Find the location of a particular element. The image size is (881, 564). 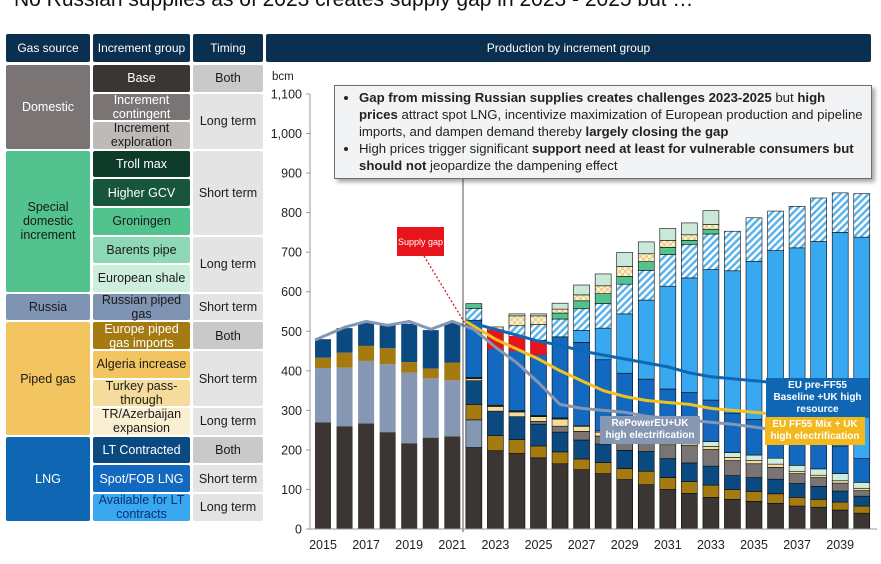

increment-group-european-shale: European shale is located at coordinates (141, 278).